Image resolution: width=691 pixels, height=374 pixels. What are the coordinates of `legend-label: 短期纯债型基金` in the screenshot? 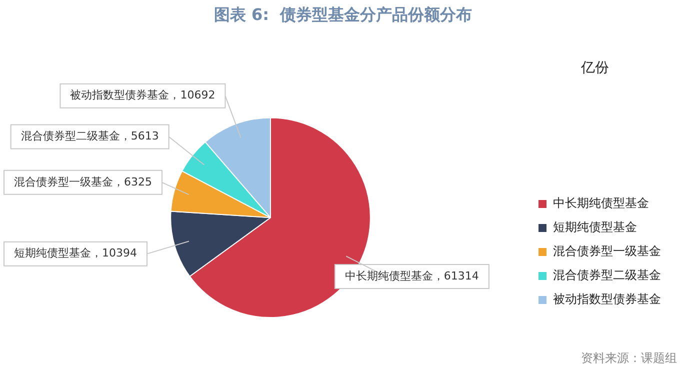 It's located at (595, 227).